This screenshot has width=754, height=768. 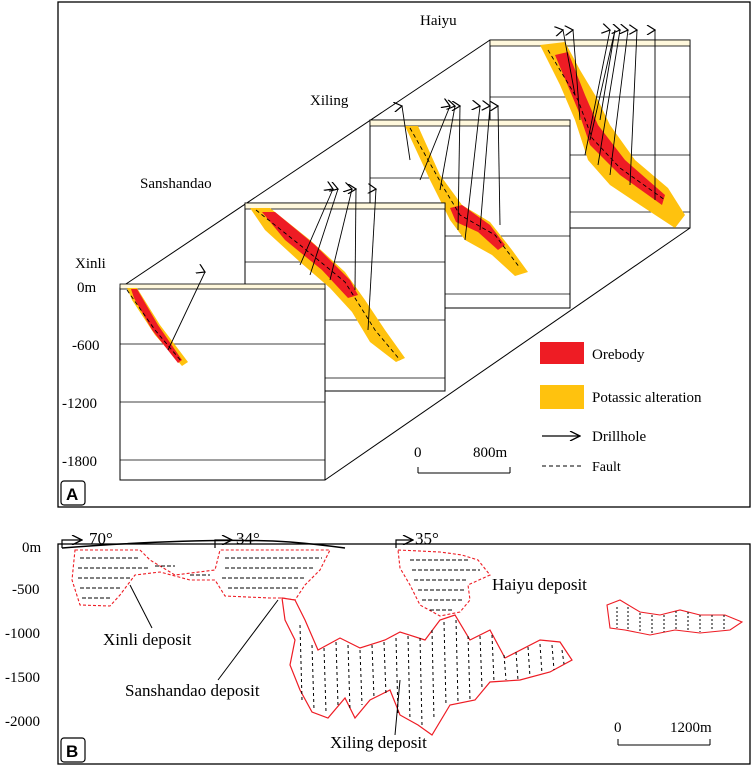 What do you see at coordinates (606, 467) in the screenshot?
I see `legend-fault-label: Fault` at bounding box center [606, 467].